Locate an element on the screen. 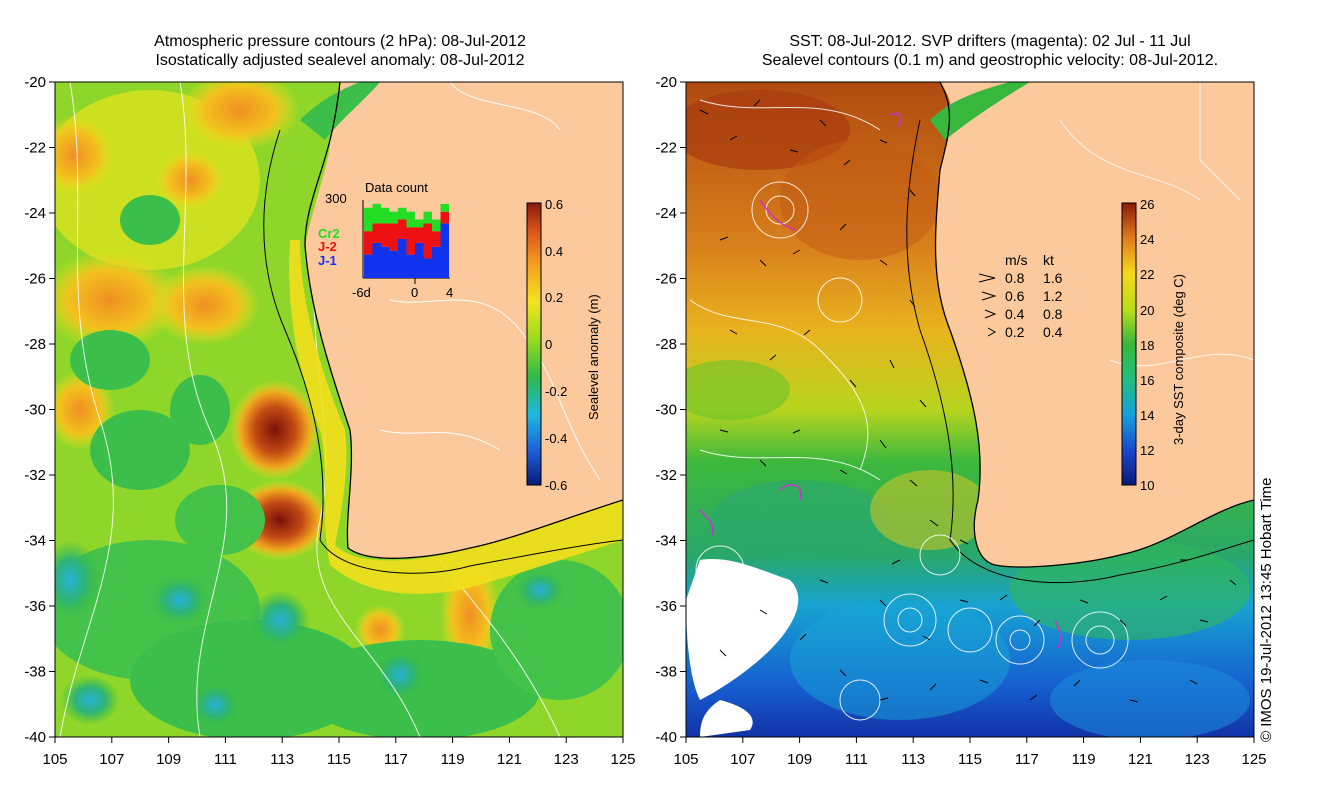  left-shelf-contour is located at coordinates (443, 351).